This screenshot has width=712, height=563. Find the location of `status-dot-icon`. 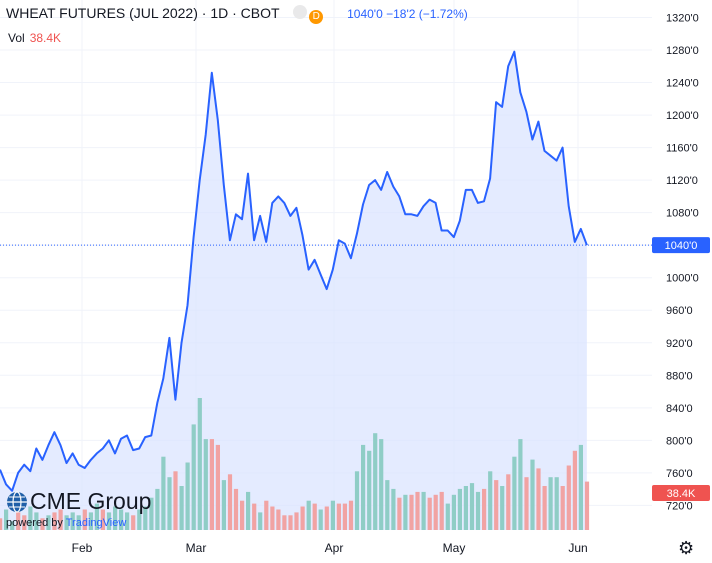

status-dot-icon is located at coordinates (300, 12).